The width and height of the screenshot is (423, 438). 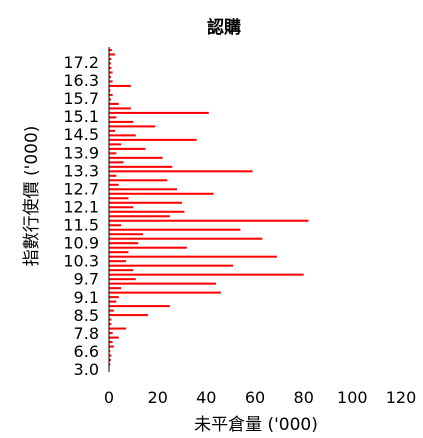 What do you see at coordinates (81, 62) in the screenshot?
I see `y-tick-label: 17.2` at bounding box center [81, 62].